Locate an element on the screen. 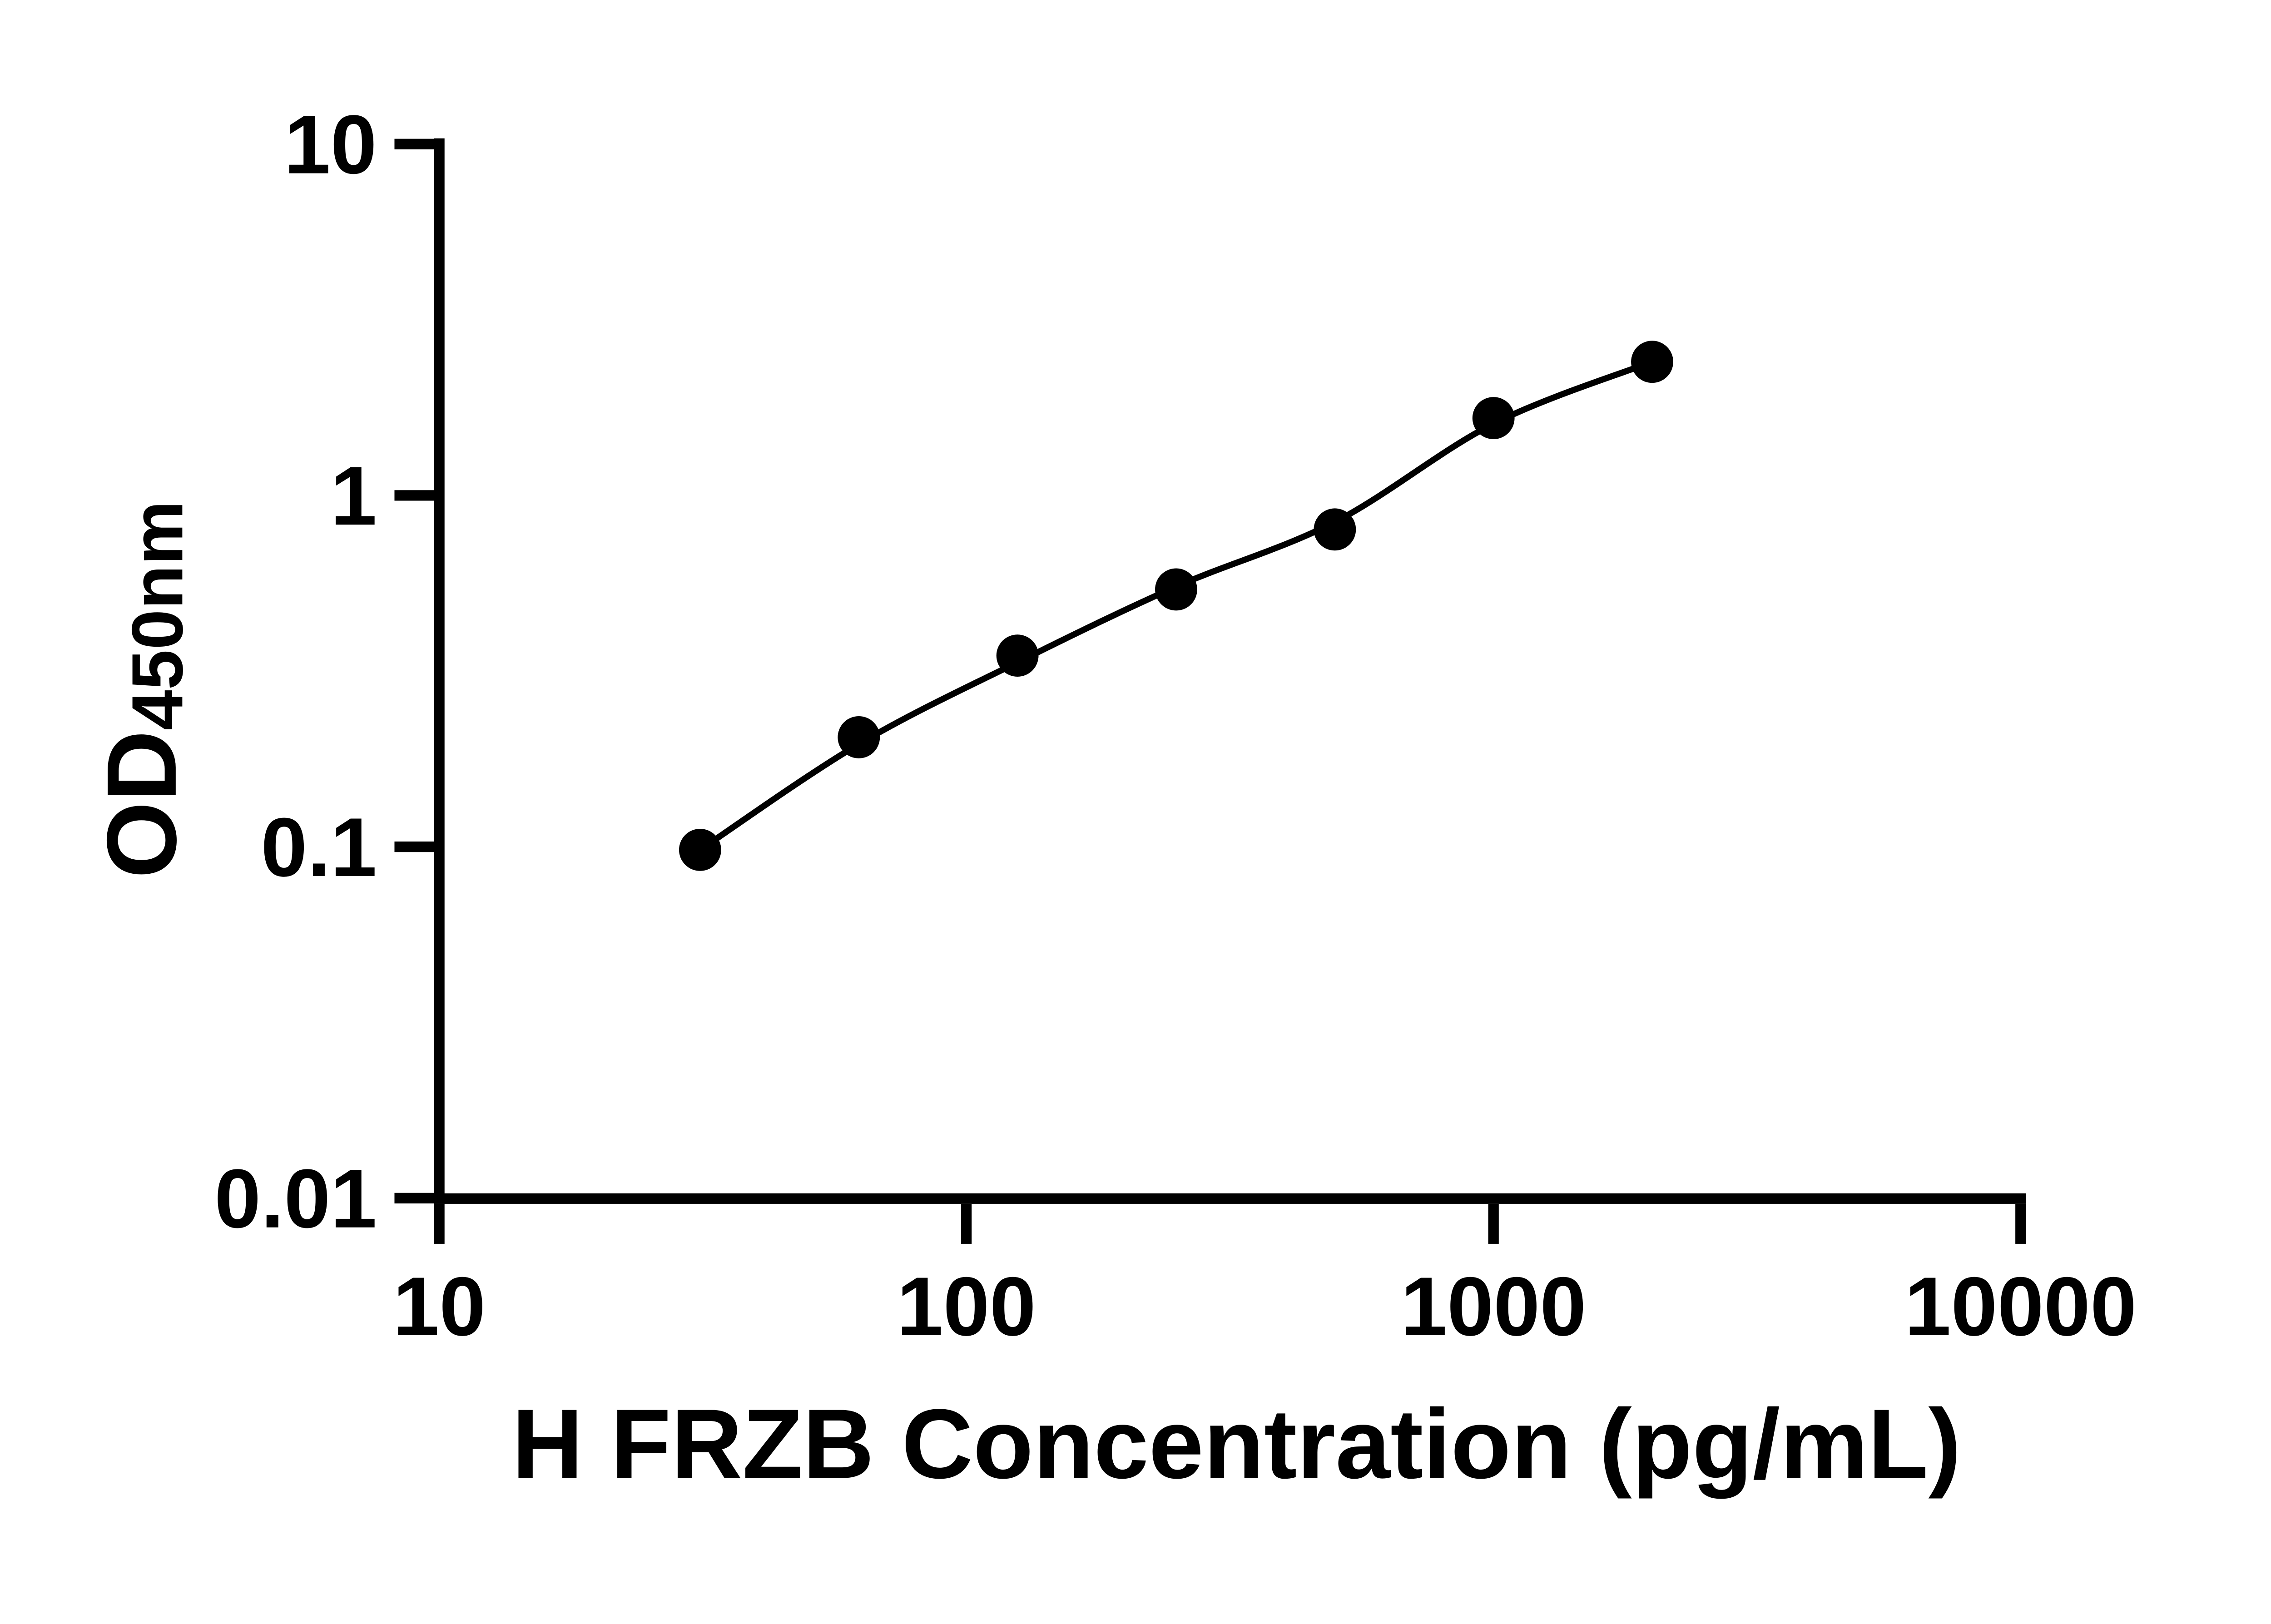 This screenshot has width=2271, height=1624. y-axis-title-subscript: 450nm is located at coordinates (157, 615).